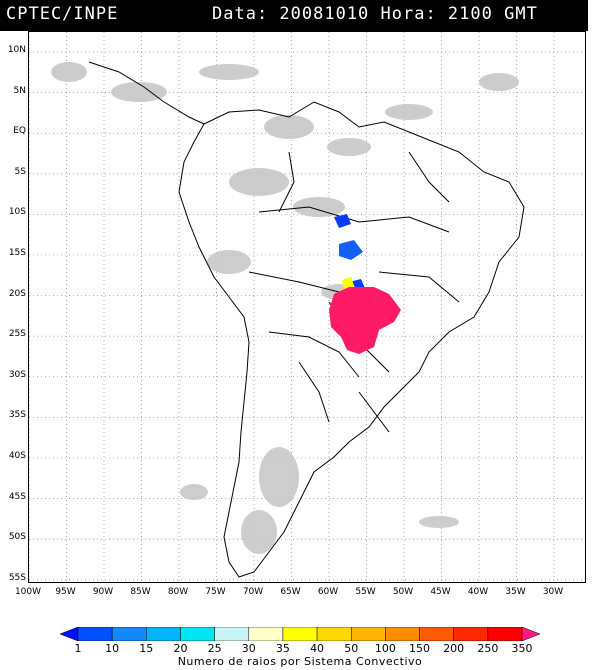 Image resolution: width=600 pixels, height=670 pixels. I want to click on lon-label: 100W, so click(28, 592).